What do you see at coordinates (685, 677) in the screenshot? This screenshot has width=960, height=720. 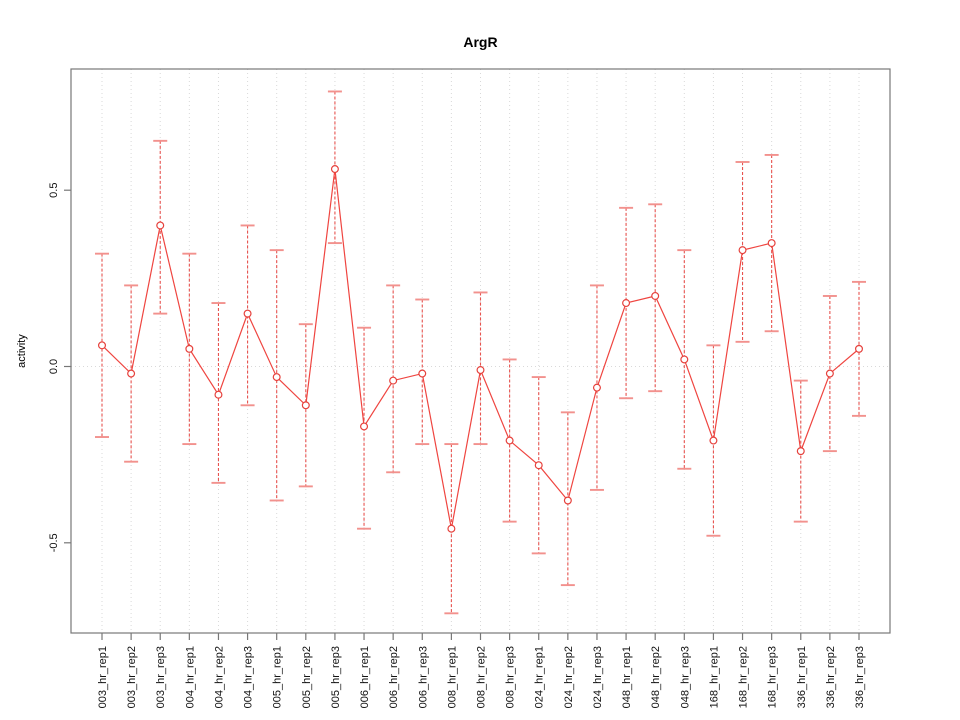 I see `x-tick-label: 048_hr_rep3` at bounding box center [685, 677].